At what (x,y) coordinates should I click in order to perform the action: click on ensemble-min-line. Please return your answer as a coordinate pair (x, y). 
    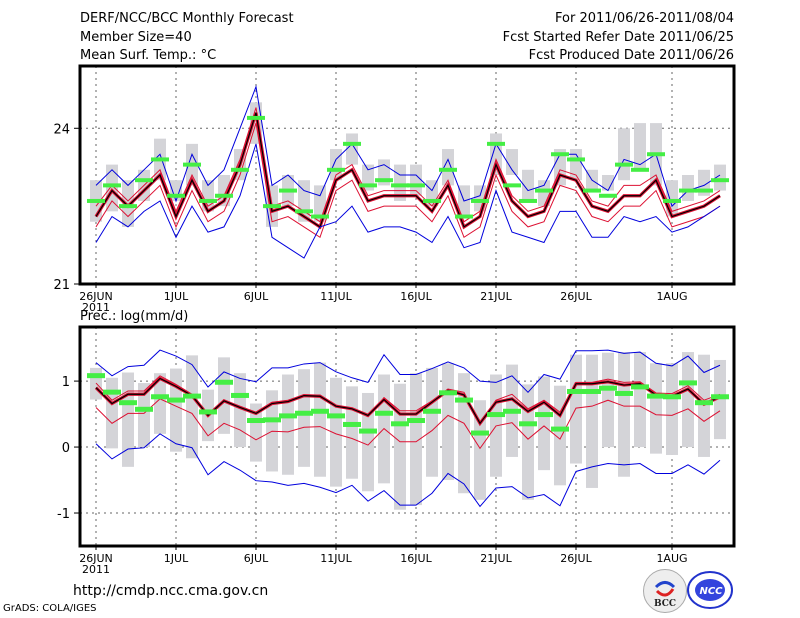
    Looking at the image, I should click on (408, 201).